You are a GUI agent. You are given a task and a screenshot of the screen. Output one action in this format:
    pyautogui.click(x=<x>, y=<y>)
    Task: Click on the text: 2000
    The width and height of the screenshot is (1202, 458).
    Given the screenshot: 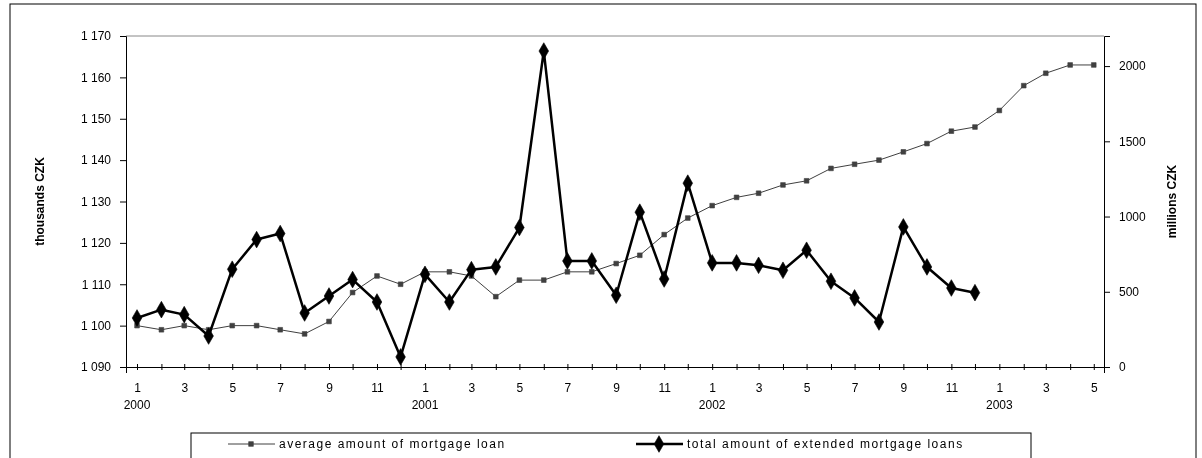 What is the action you would take?
    pyautogui.click(x=137, y=405)
    